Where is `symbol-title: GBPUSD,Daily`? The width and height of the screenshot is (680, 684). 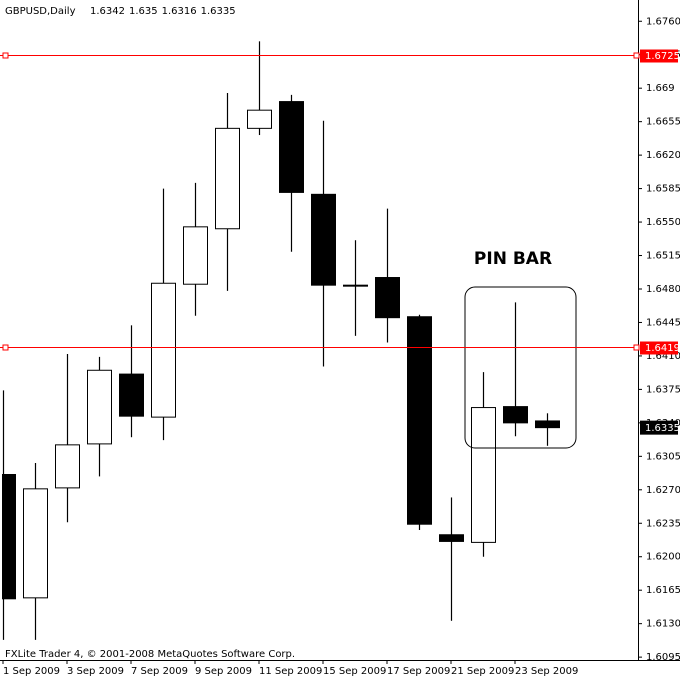 symbol-title: GBPUSD,Daily is located at coordinates (40, 11).